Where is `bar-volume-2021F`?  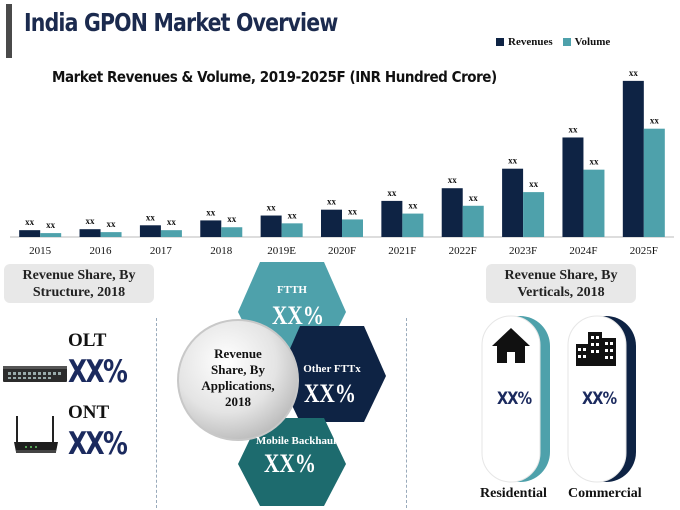 bar-volume-2021F is located at coordinates (413, 225).